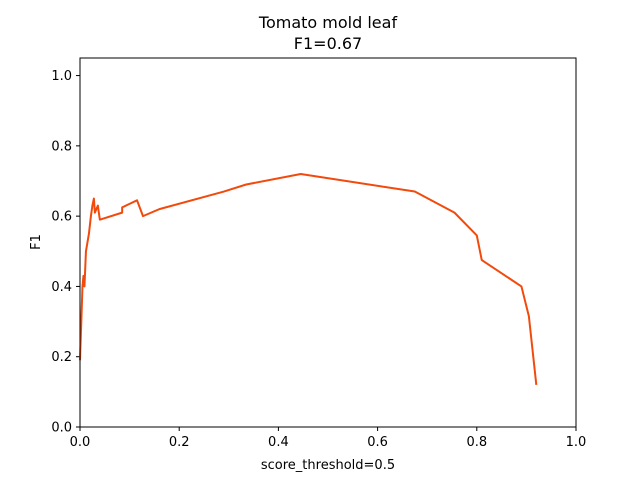 This screenshot has height=480, width=640. Describe the element at coordinates (61, 357) in the screenshot. I see `y-tick-label: 0.2` at that location.